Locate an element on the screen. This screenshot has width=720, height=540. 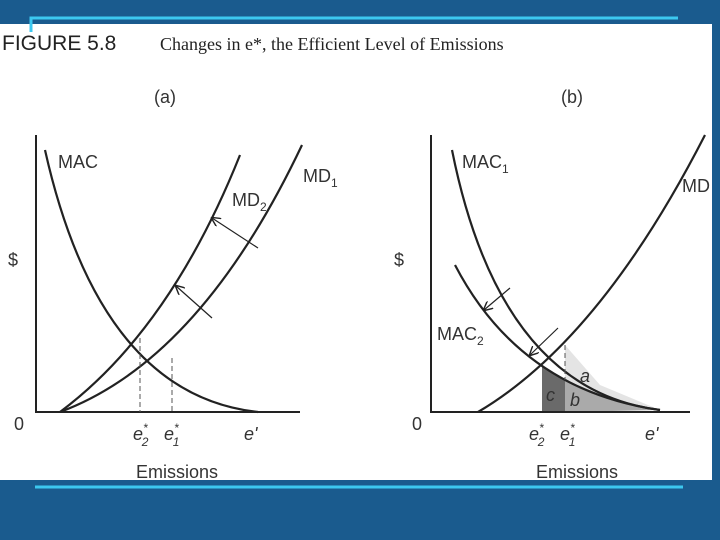
md2-curve is located at coordinates (150, 283).